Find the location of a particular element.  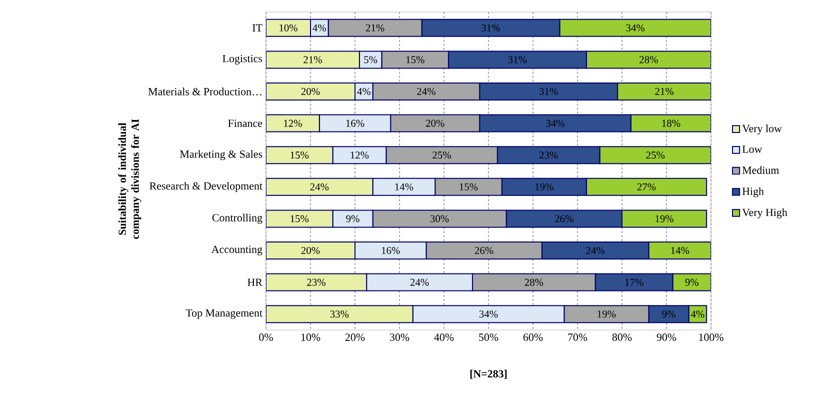

y-tick-label: Top Management is located at coordinates (224, 314).